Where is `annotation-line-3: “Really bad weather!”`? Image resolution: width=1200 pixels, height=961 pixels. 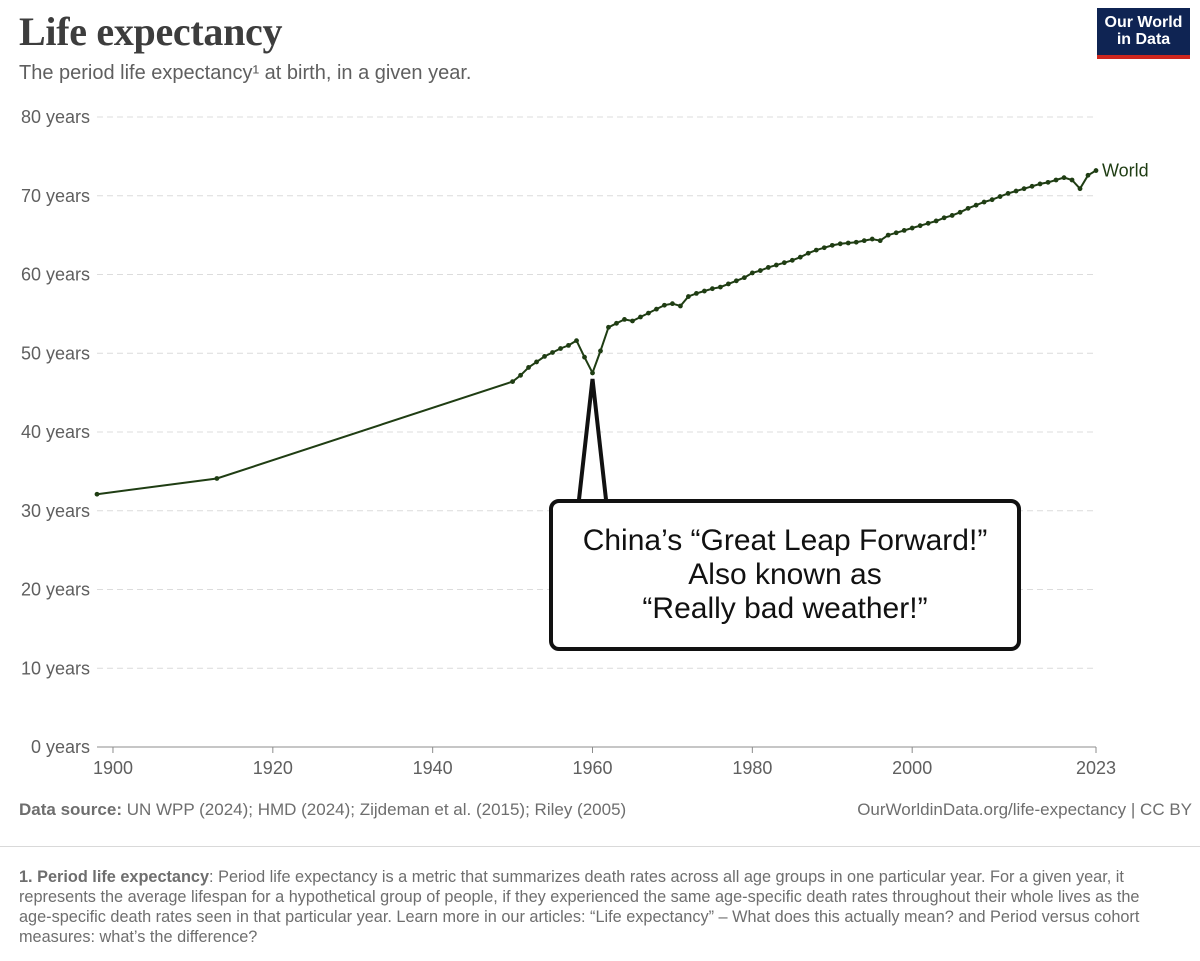
annotation-line-3: “Really bad weather!” is located at coordinates (785, 608).